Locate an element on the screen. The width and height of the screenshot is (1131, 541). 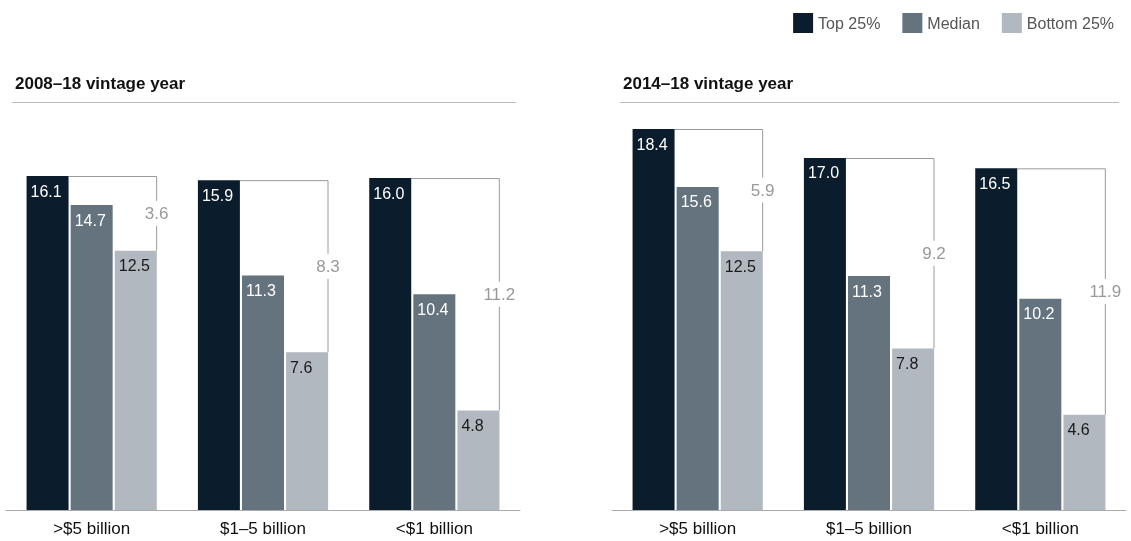
data-label: 15.6 is located at coordinates (696, 202).